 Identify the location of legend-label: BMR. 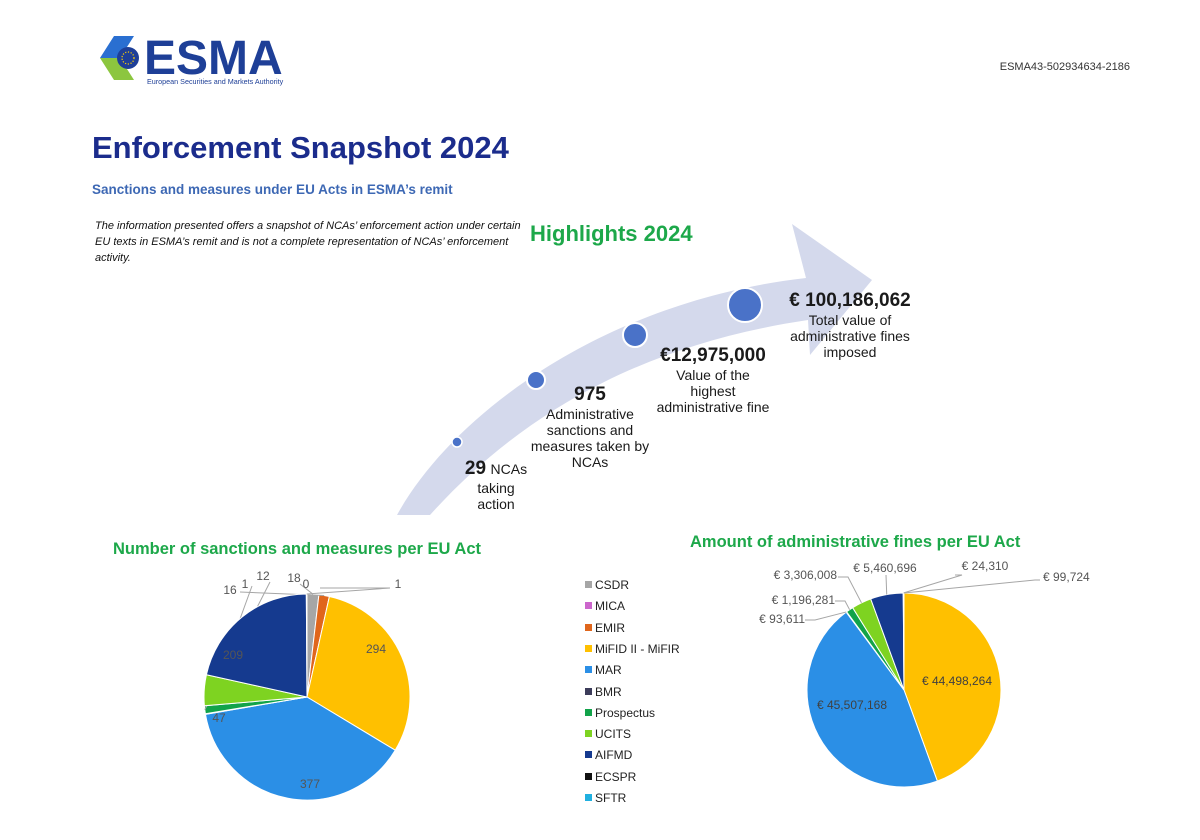
(608, 691).